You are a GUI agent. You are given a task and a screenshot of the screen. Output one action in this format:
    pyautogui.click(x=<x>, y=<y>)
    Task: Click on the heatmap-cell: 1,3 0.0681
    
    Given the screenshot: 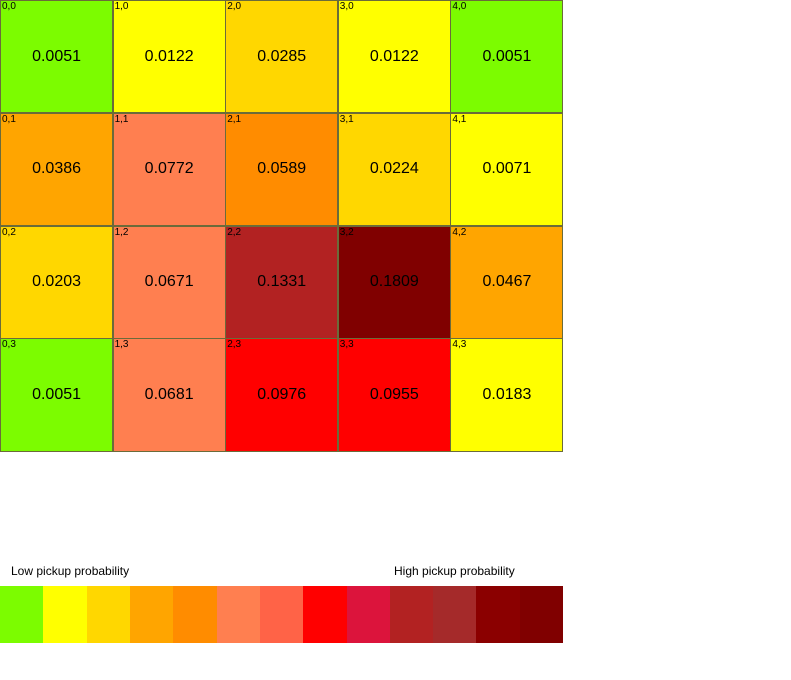 What is the action you would take?
    pyautogui.click(x=169, y=395)
    